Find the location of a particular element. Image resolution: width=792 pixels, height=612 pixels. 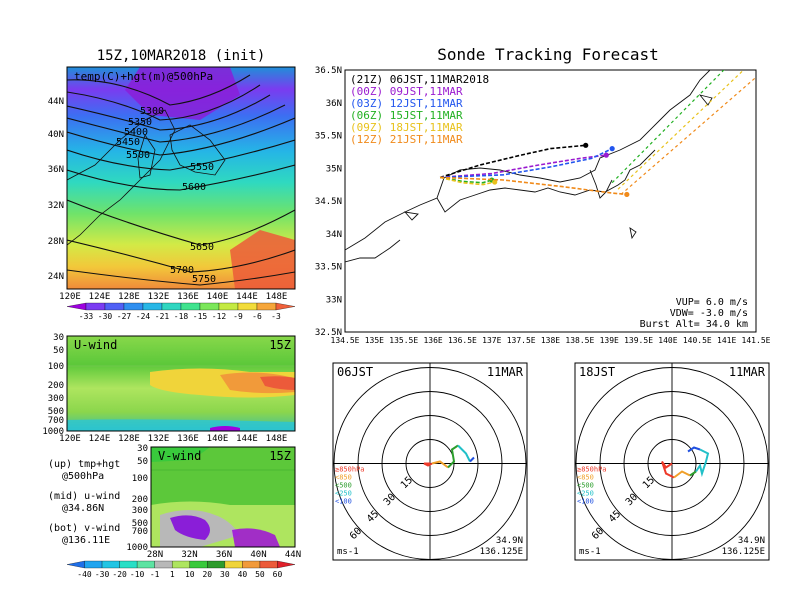

coast-shikoku is located at coordinates (373, 251).